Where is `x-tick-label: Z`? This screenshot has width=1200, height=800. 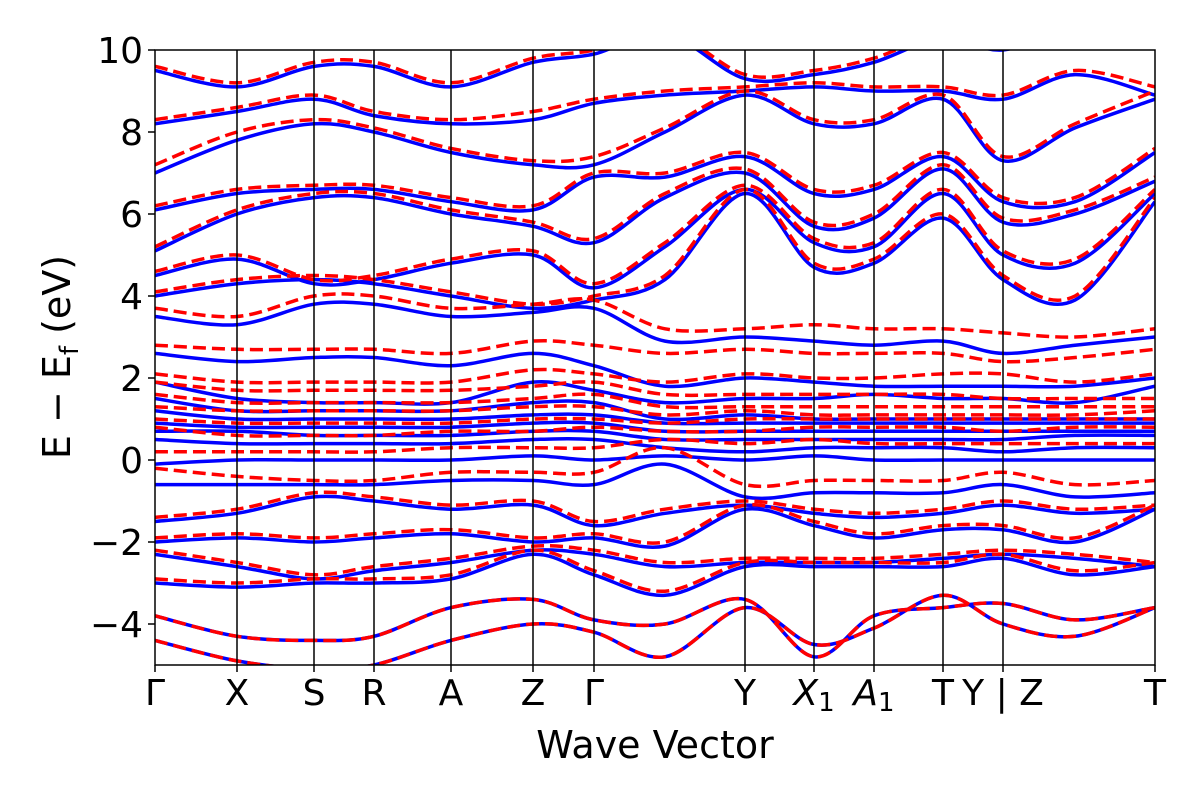
x-tick-label: Z is located at coordinates (533, 693).